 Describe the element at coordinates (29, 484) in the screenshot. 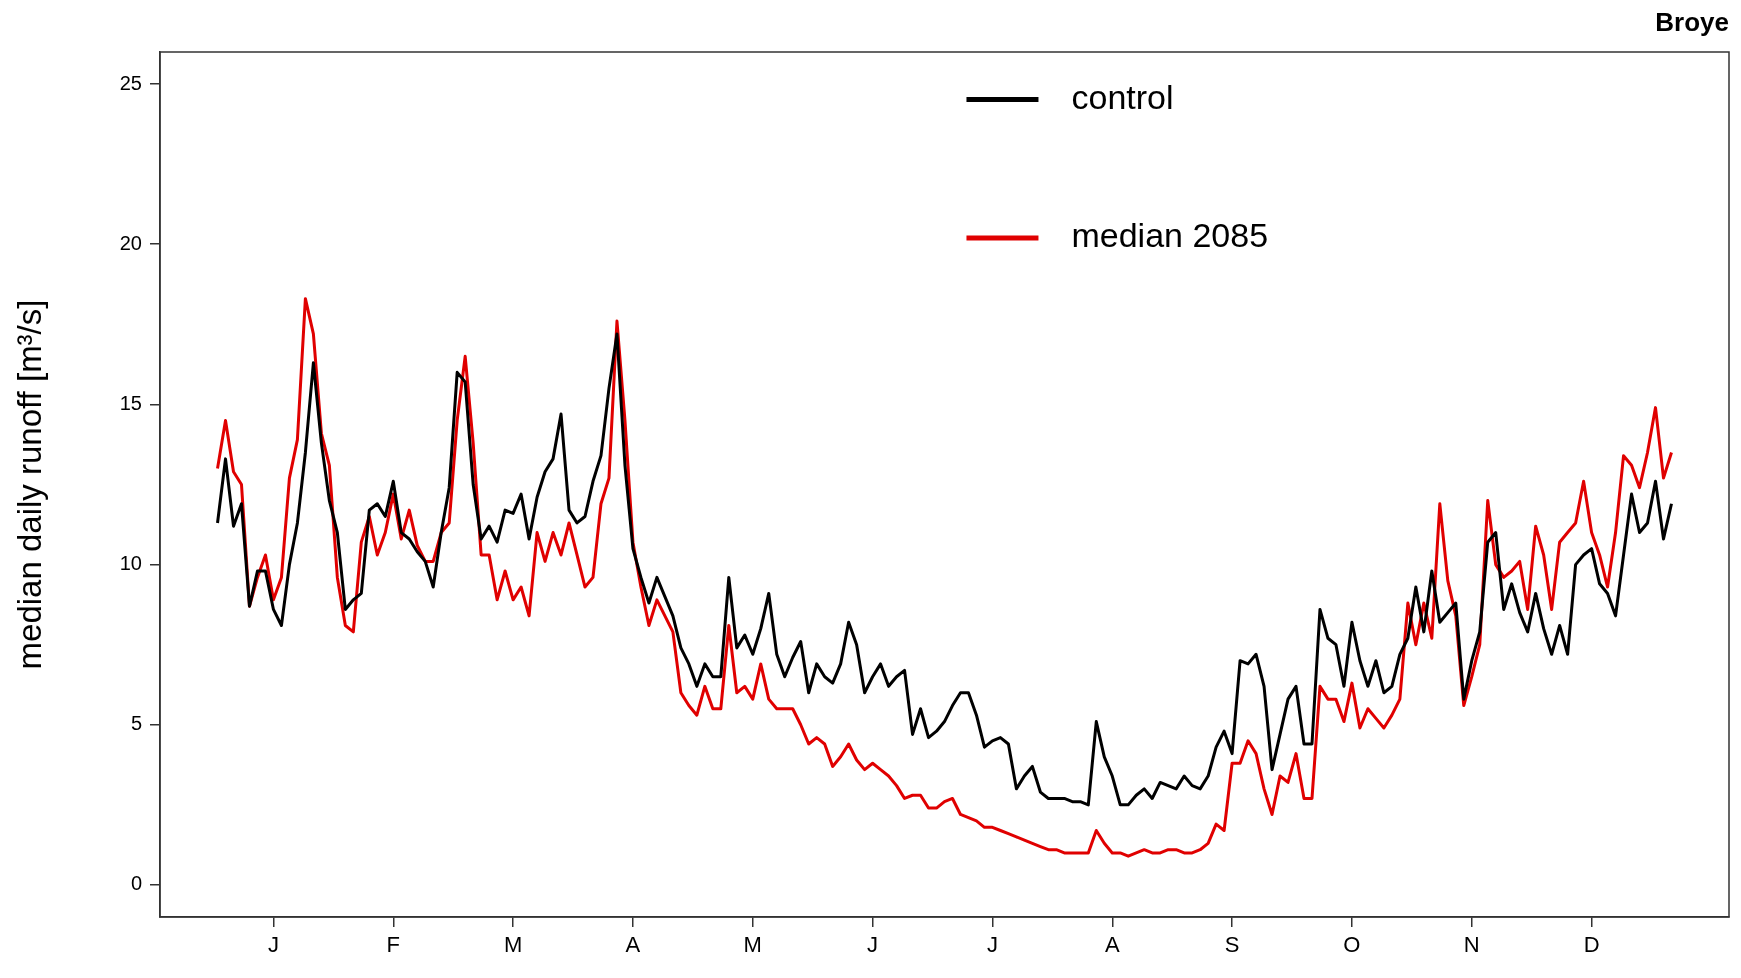

I see `y-axis-title: median daily runoff [m³/s]` at that location.